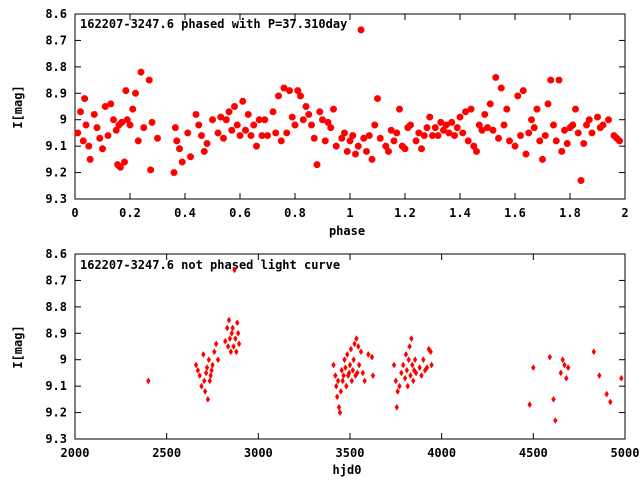 This screenshot has width=640, height=480. Describe the element at coordinates (56, 40) in the screenshot. I see `phased-y-tick-label: 8.7` at that location.